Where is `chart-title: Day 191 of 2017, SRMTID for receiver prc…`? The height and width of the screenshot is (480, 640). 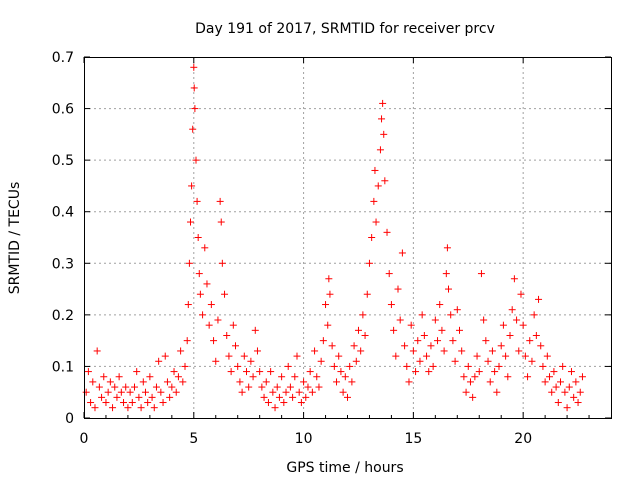 chart-title: Day 191 of 2017, SRMTID for receiver prc… is located at coordinates (345, 29).